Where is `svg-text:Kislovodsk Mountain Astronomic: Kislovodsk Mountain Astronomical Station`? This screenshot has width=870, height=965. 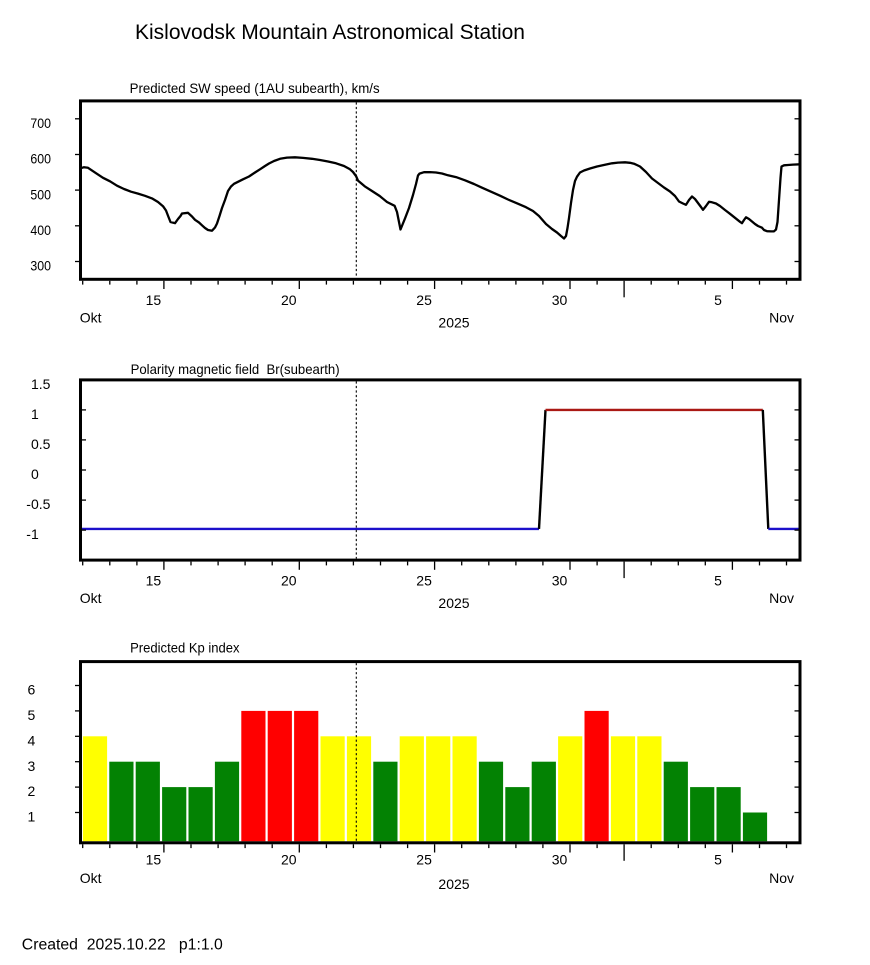 svg-text:Kislovodsk Mountain Astronomic: Kislovodsk Mountain Astronomical Station is located at coordinates (330, 32).